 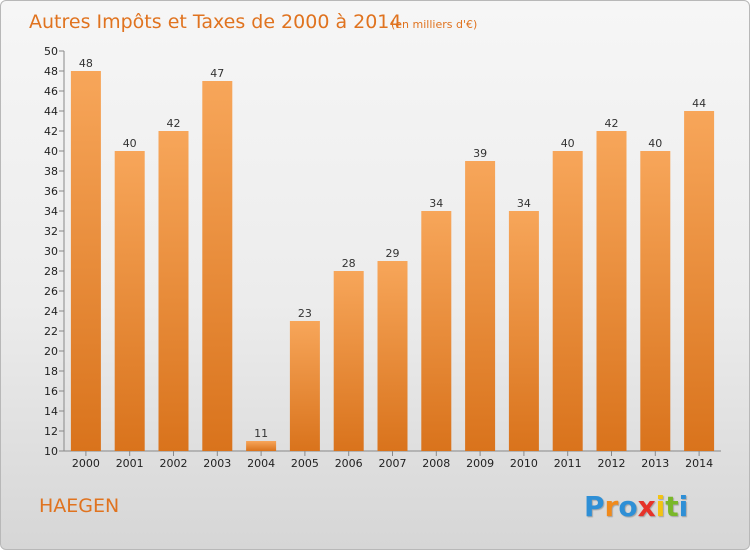 I want to click on bar-value-label: 11, so click(x=261, y=433).